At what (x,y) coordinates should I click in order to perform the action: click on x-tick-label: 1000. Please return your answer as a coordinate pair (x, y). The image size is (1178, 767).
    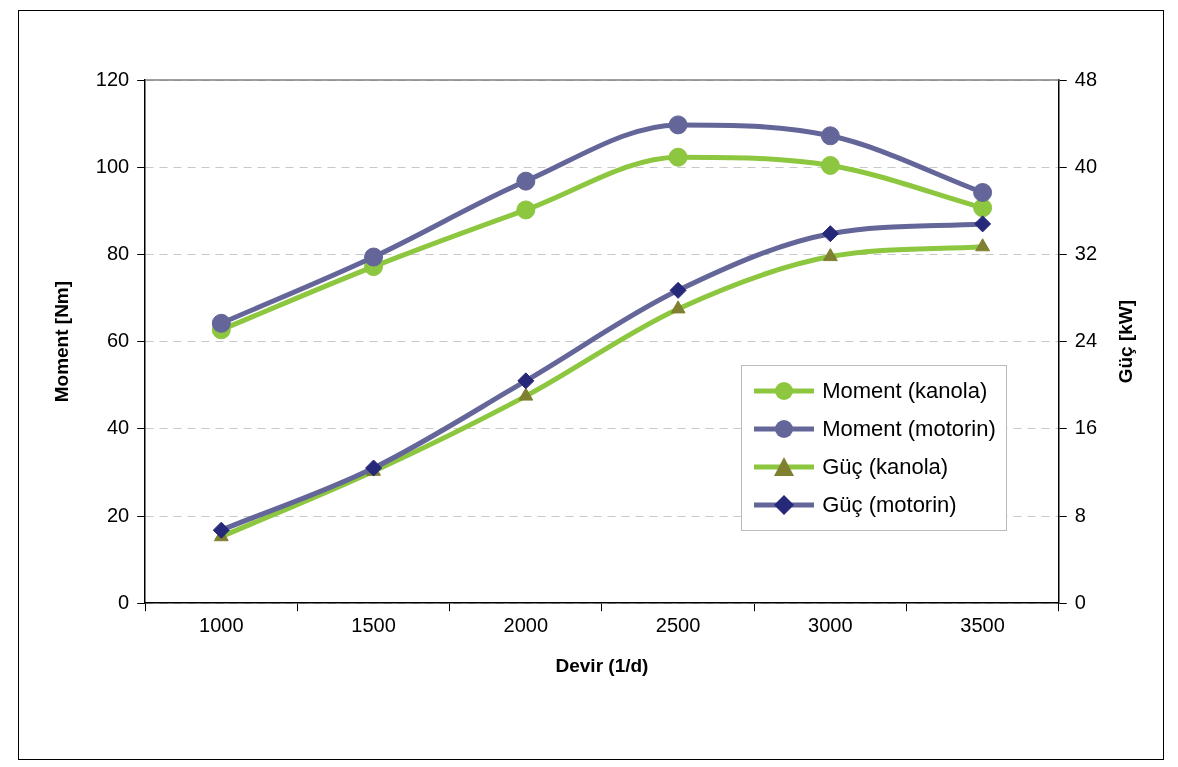
    Looking at the image, I should click on (221, 624).